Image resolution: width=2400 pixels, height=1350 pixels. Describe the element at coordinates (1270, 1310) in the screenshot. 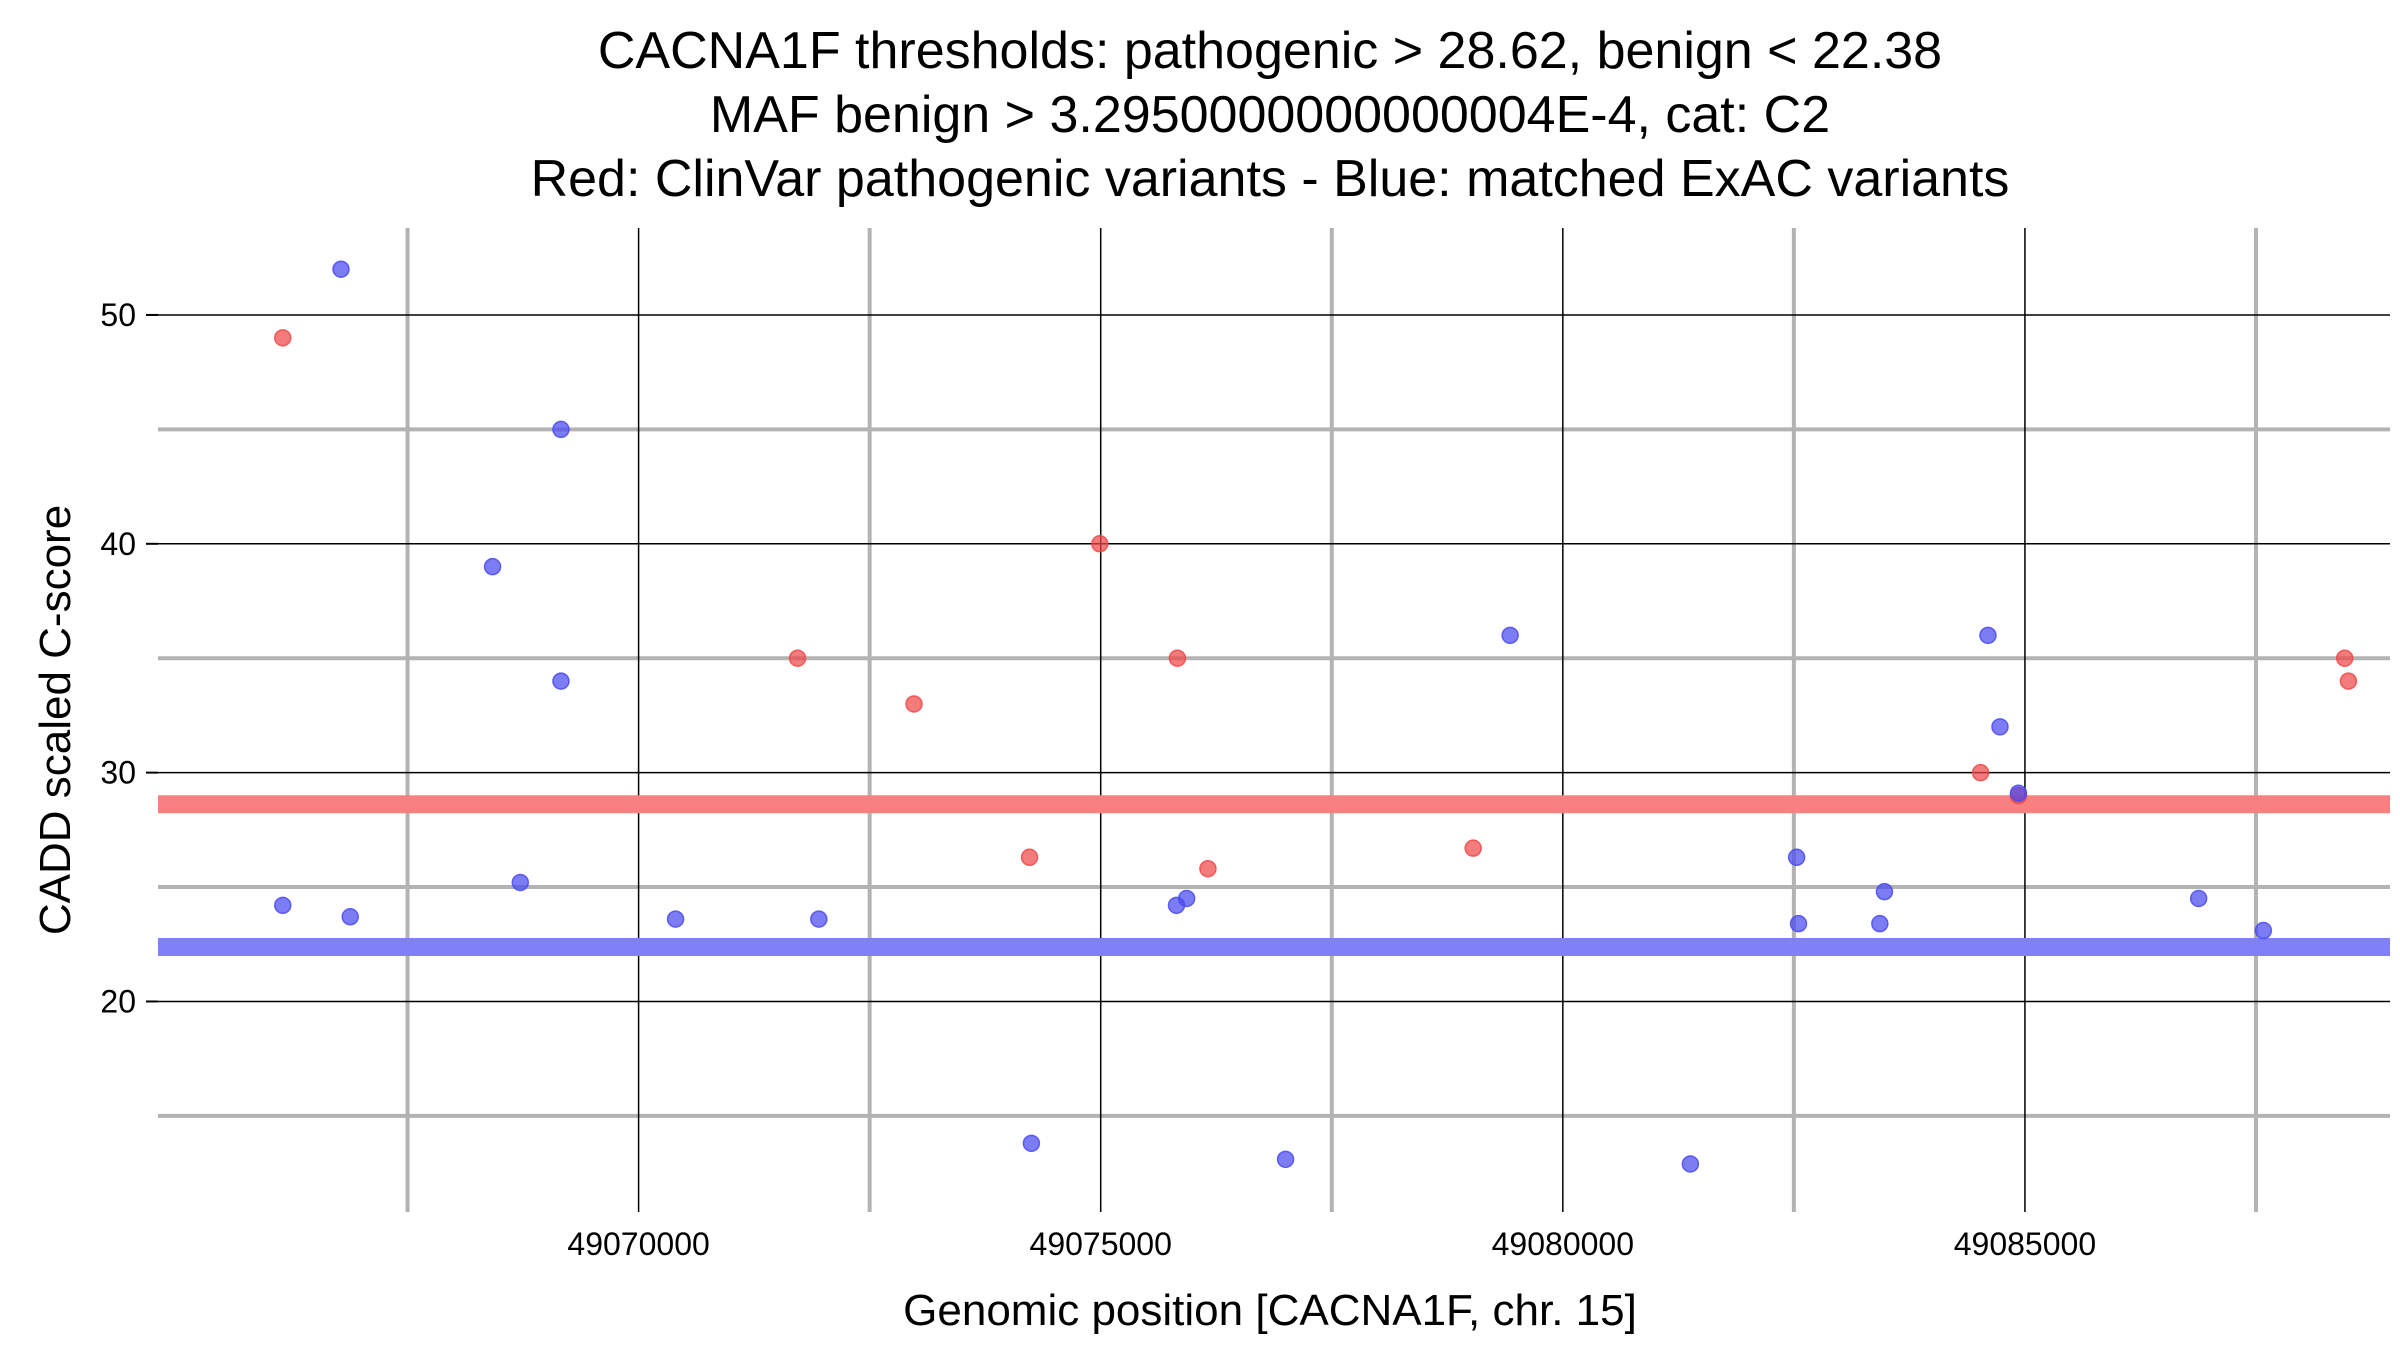

I see `x-axis-label: Genomic position [CACNA1F, chr. 15]` at that location.